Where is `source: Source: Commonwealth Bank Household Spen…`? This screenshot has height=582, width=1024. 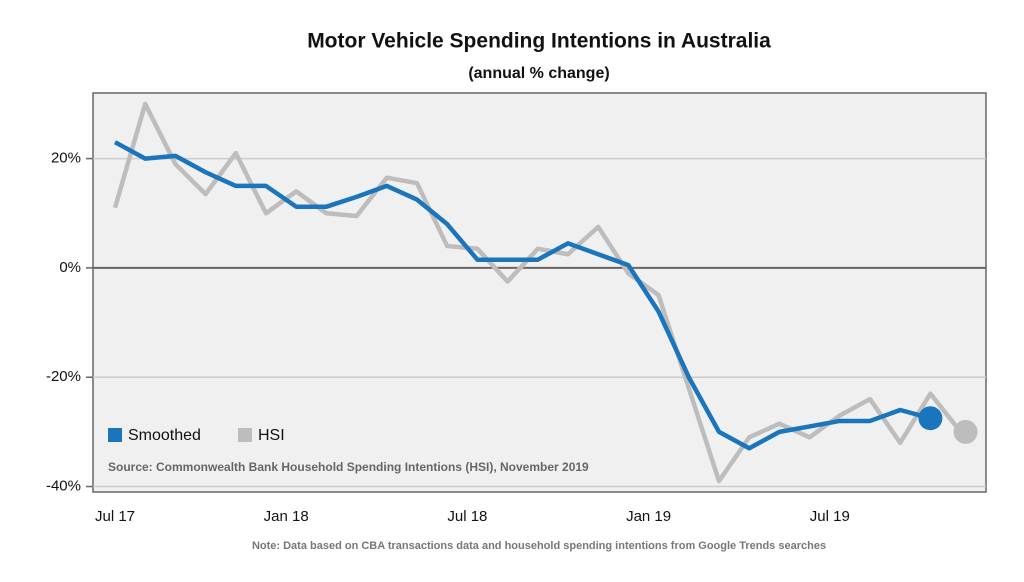
source: Source: Commonwealth Bank Household Spen… is located at coordinates (348, 467).